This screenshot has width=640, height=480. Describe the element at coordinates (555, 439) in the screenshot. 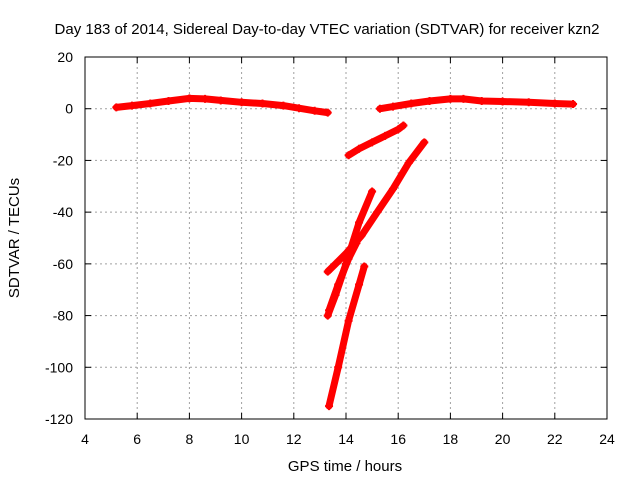

I see `x-tick-label: 22` at that location.